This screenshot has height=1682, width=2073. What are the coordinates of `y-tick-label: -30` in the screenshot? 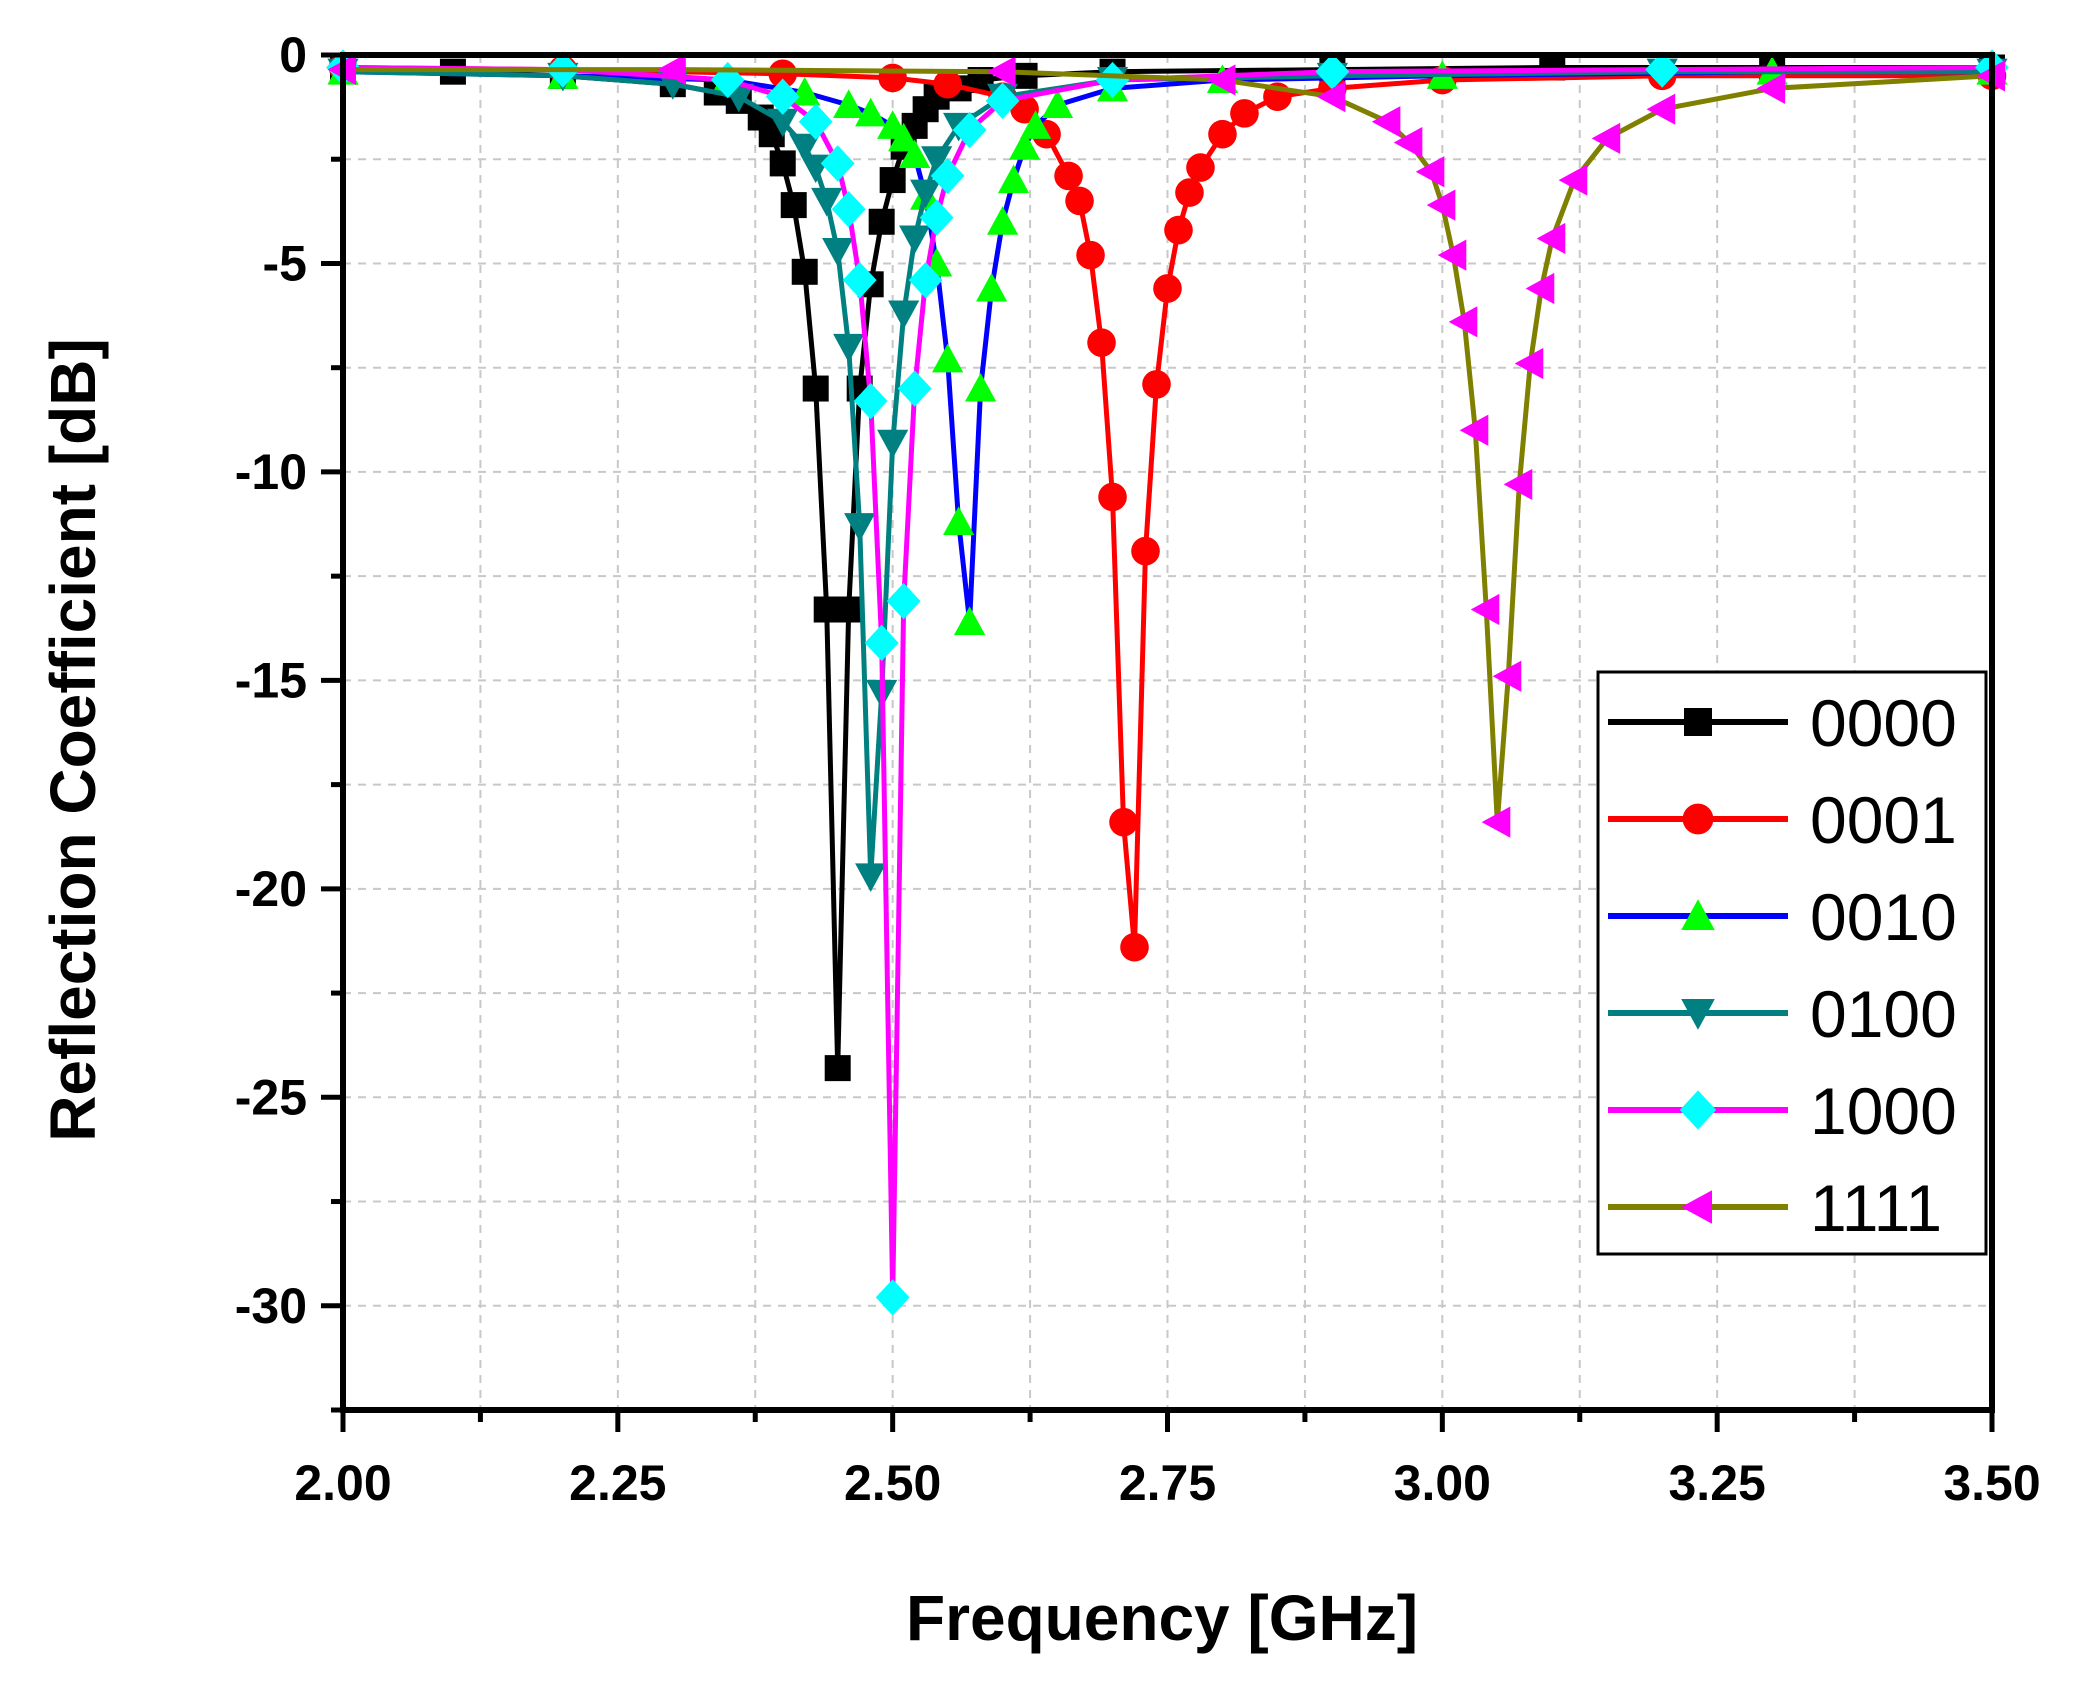 It's located at (271, 1306).